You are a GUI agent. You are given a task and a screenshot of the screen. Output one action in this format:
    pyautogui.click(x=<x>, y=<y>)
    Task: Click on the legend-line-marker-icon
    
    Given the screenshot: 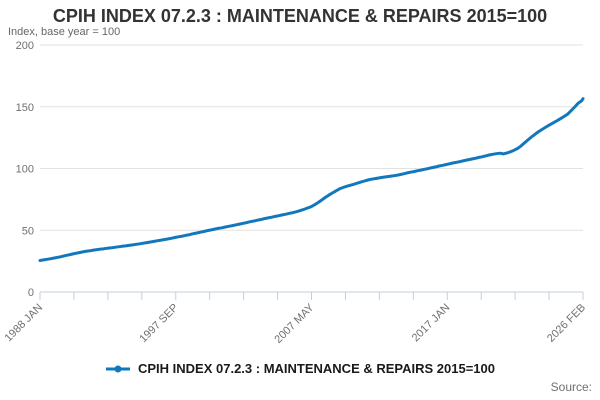 What is the action you would take?
    pyautogui.click(x=117, y=368)
    